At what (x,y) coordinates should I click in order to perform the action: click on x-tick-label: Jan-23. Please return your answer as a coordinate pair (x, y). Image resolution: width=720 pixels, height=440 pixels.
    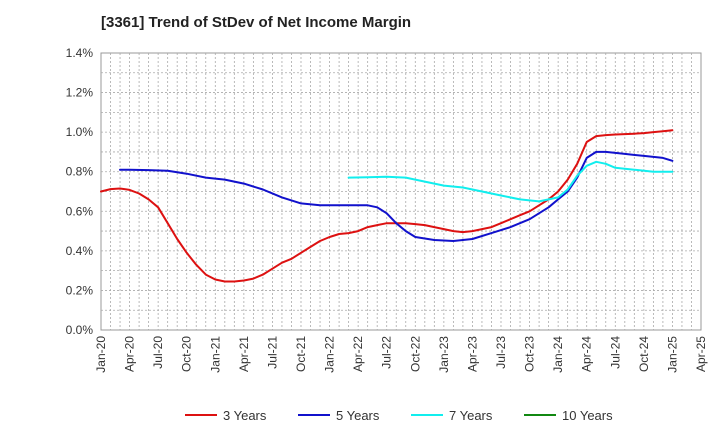
    Looking at the image, I should click on (444, 354).